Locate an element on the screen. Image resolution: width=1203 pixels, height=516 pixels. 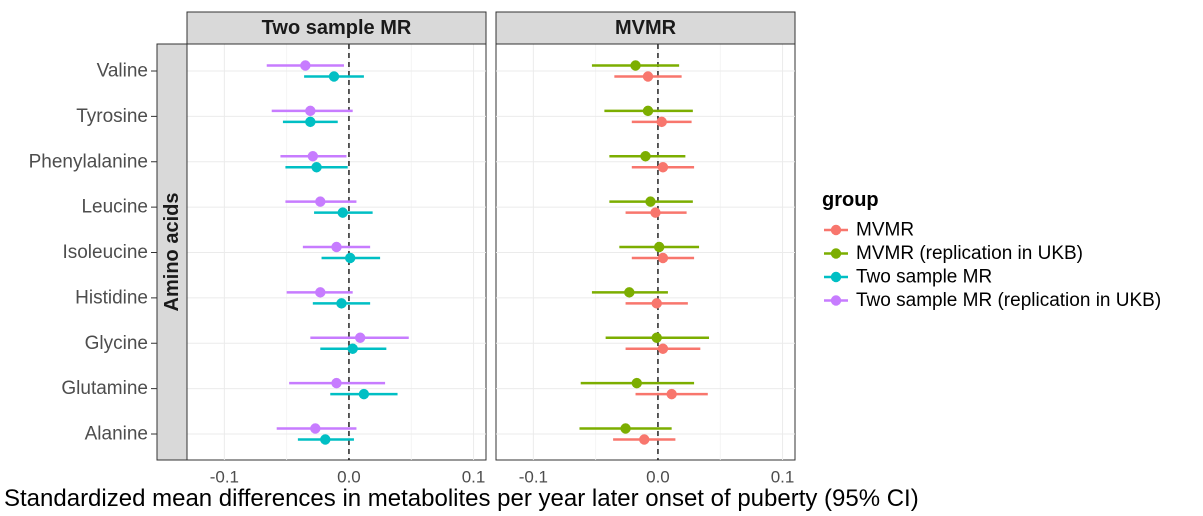
x-tick-labels: -0.1 0.0 0.1 -0.1 0.0 0.1 is located at coordinates (502, 477).